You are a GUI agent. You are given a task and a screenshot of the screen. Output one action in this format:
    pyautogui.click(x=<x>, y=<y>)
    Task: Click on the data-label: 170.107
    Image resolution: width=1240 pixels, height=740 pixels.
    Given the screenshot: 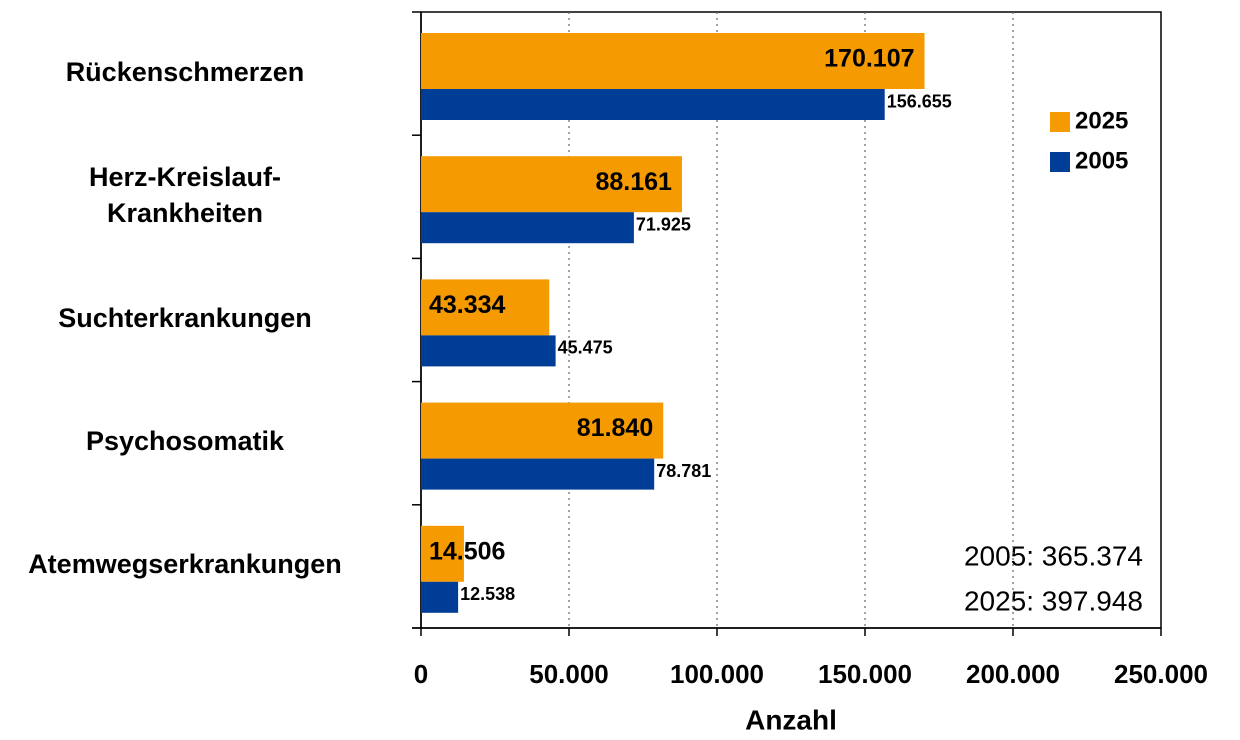 What is the action you would take?
    pyautogui.click(x=869, y=59)
    